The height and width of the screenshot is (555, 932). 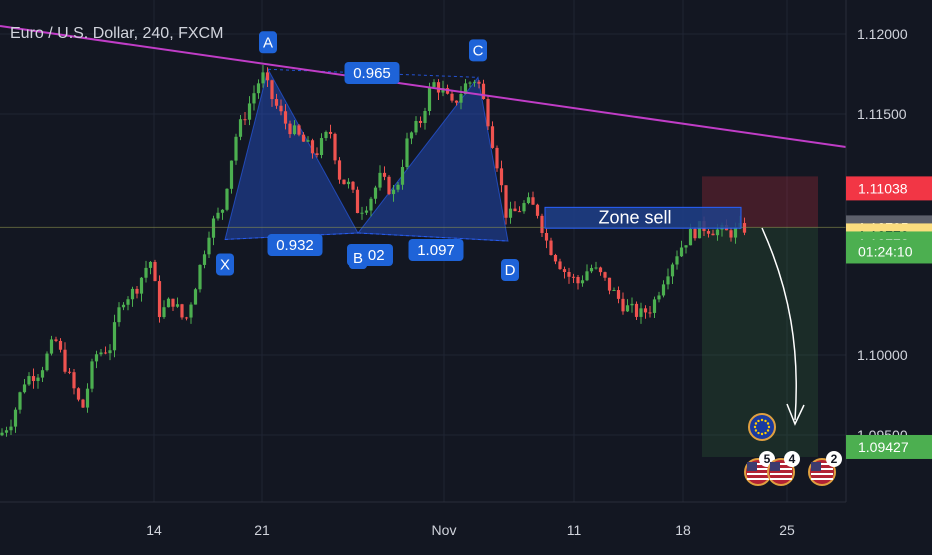 I want to click on time-tick-label: 11, so click(x=574, y=530).